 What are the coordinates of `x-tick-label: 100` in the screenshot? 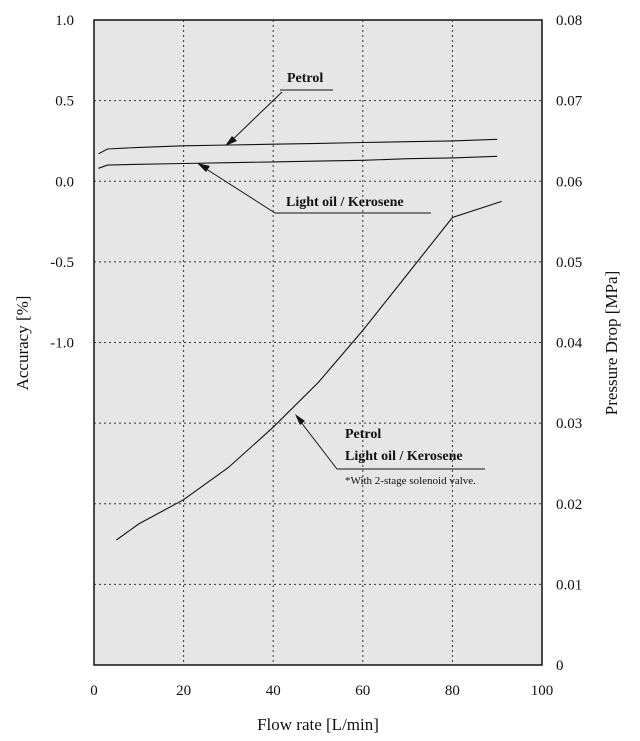 It's located at (542, 691).